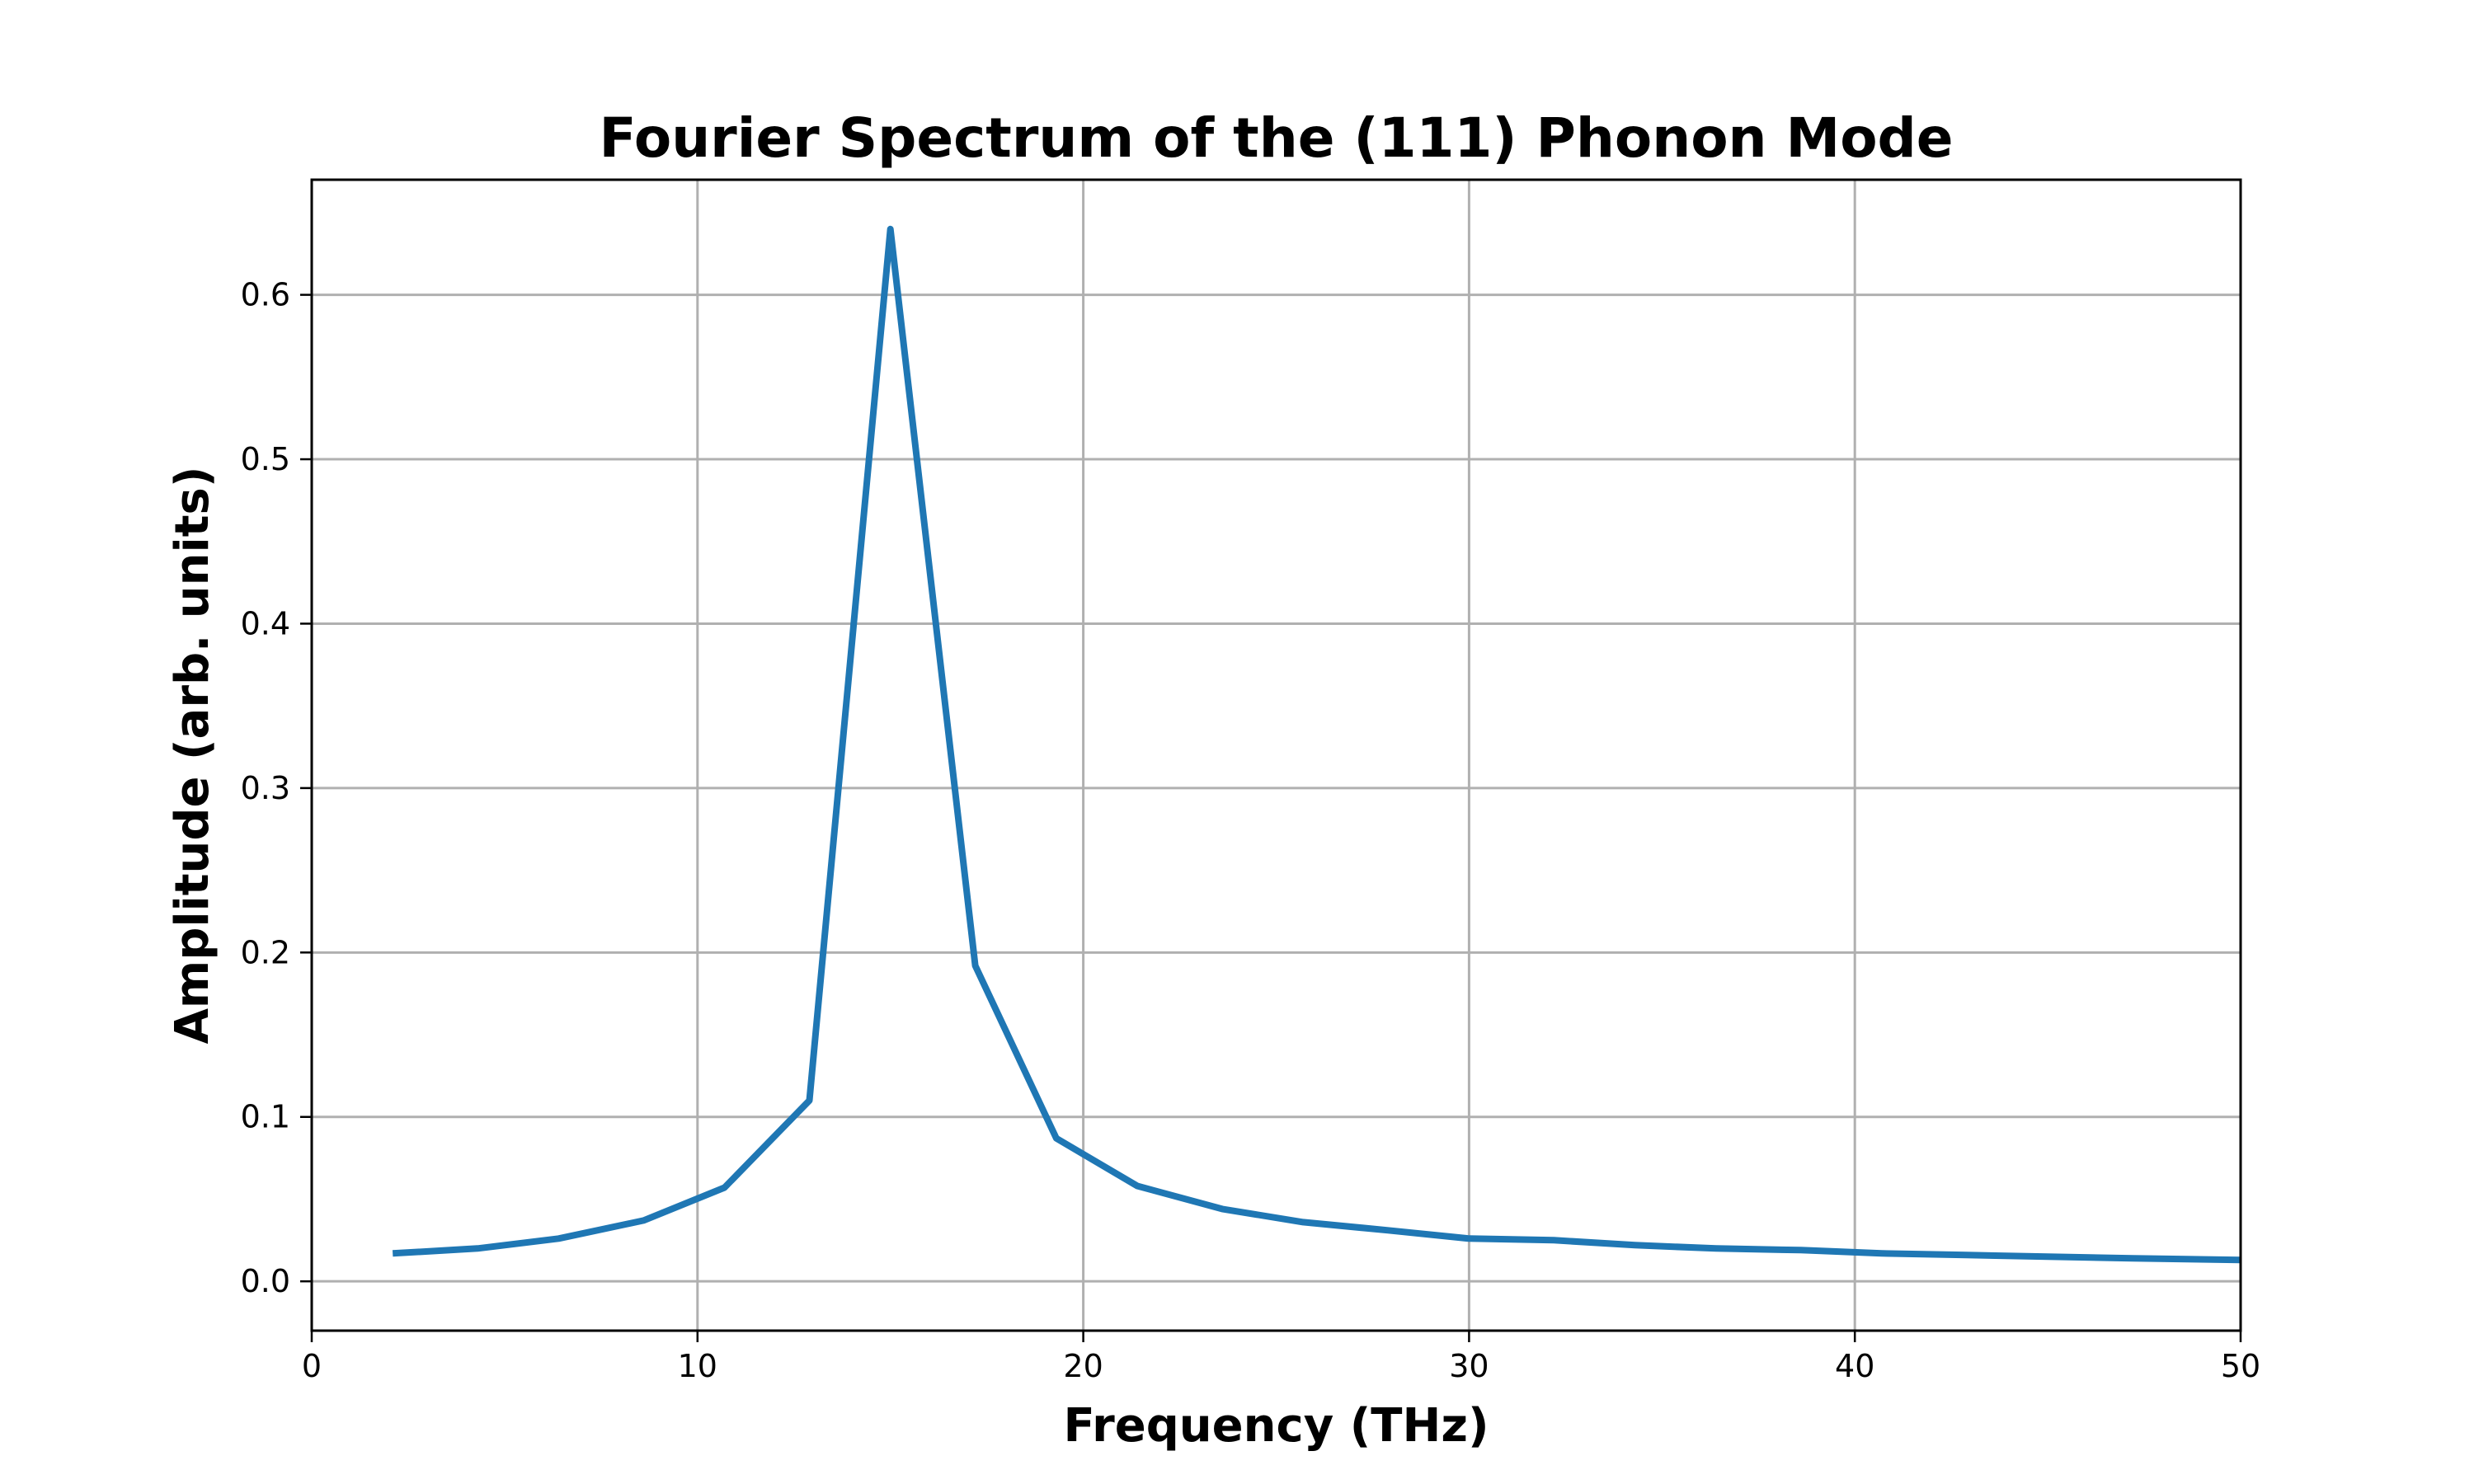  I want to click on x-tick-label: 0, so click(312, 1366).